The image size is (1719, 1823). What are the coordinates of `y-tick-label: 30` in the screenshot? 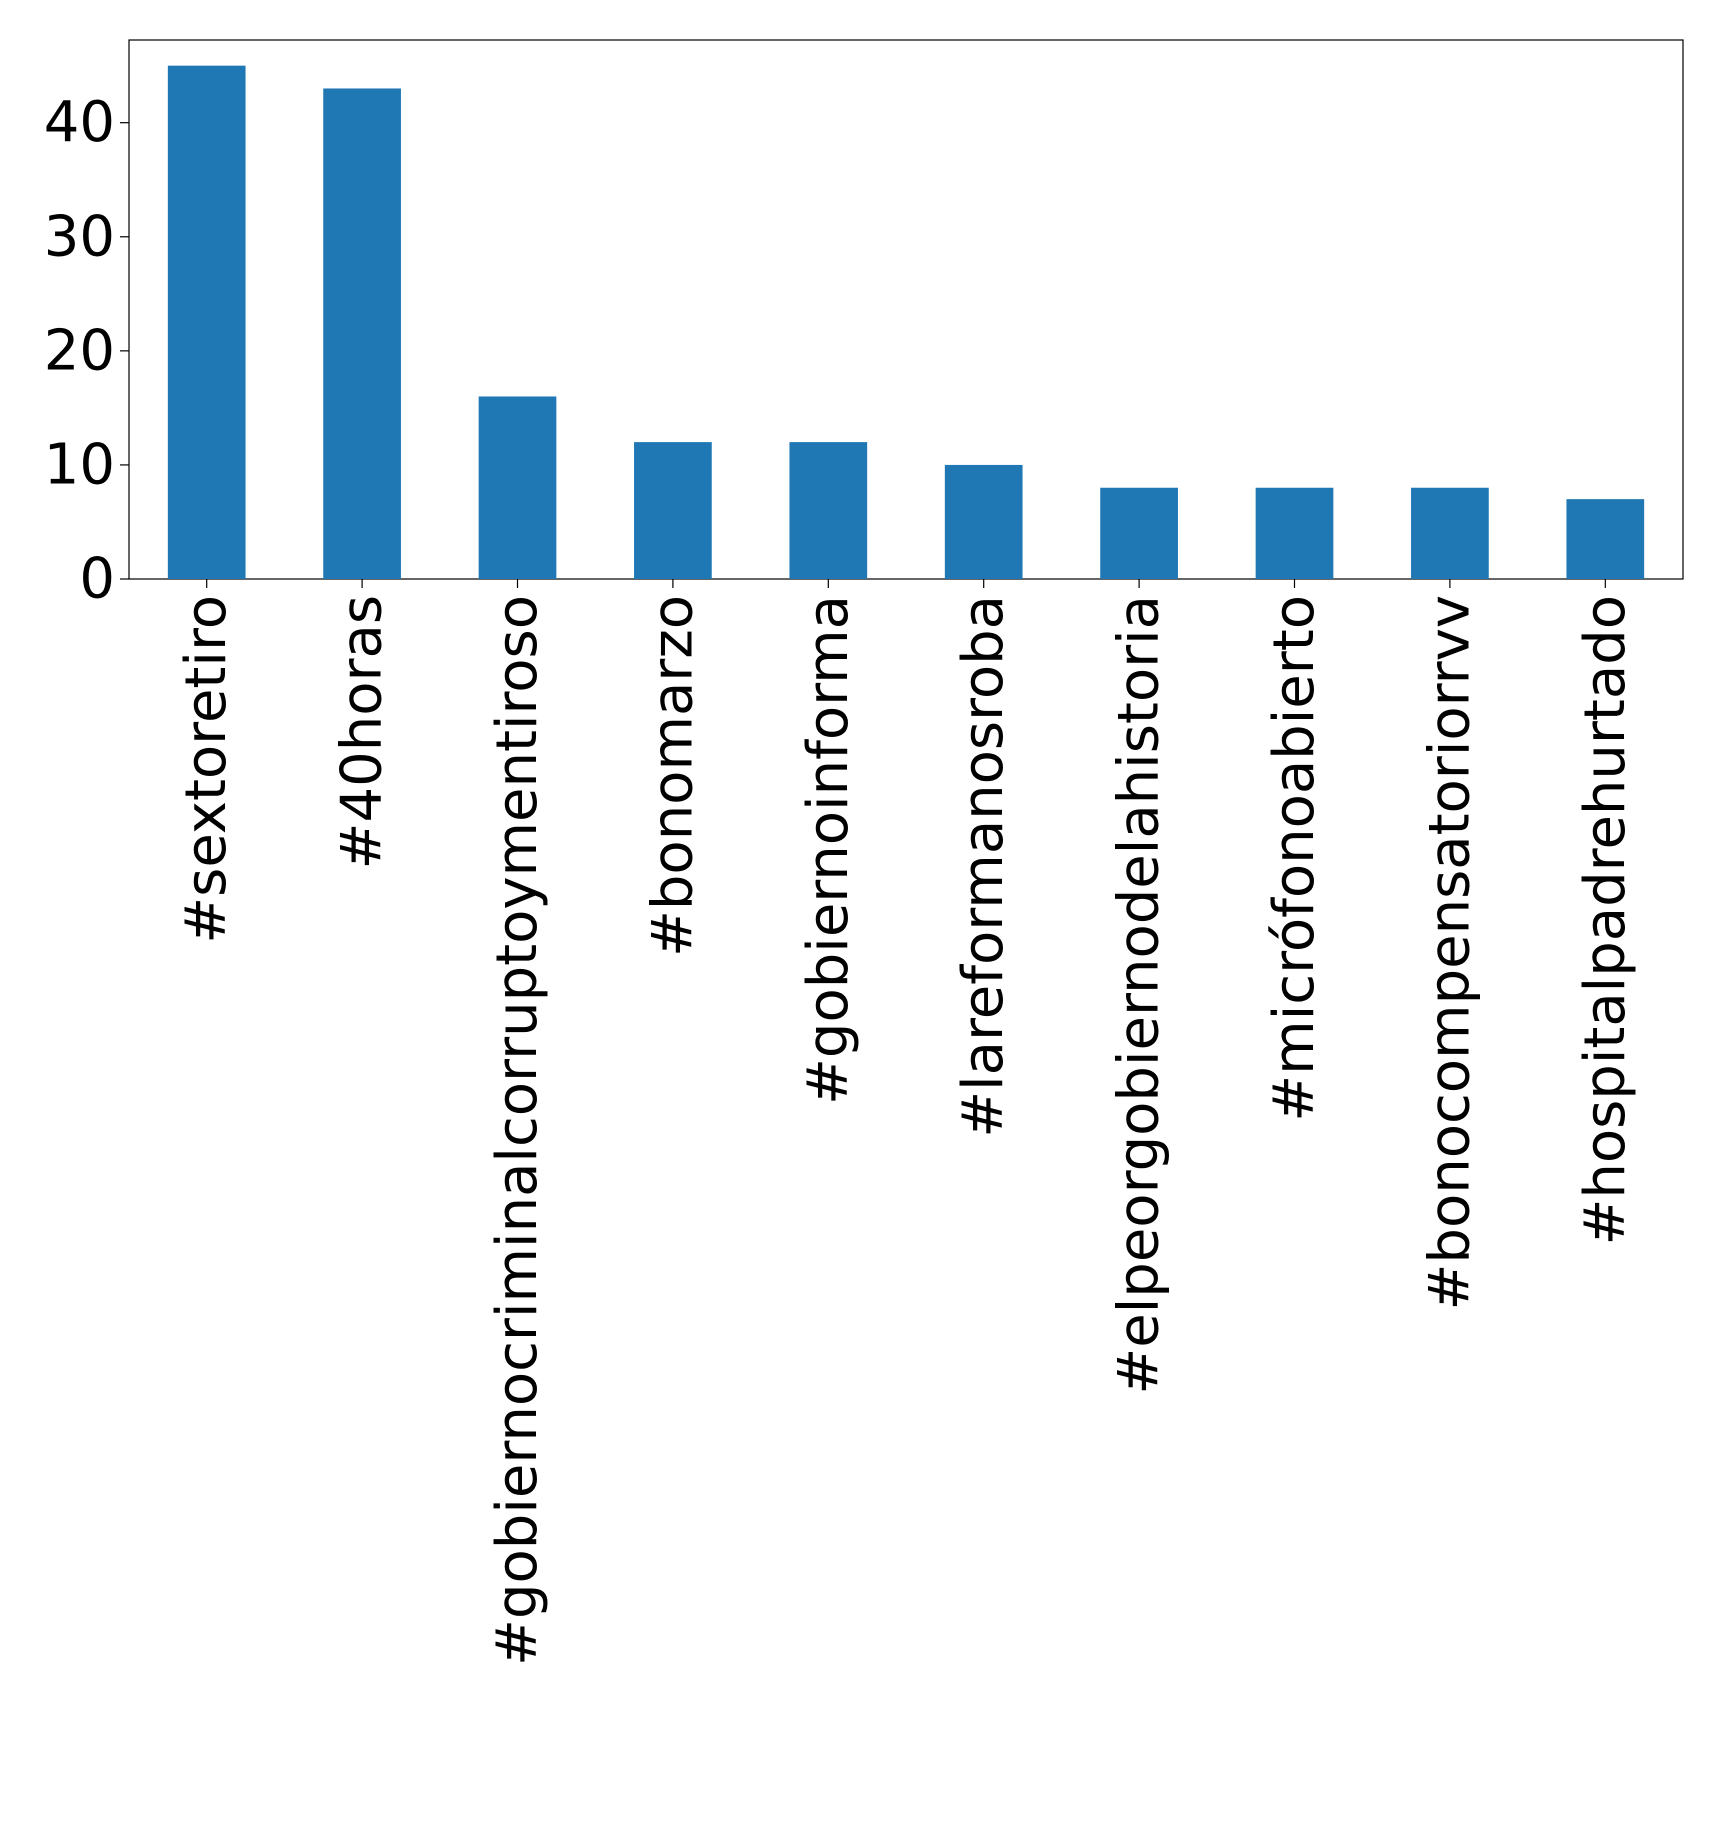 It's located at (79, 236).